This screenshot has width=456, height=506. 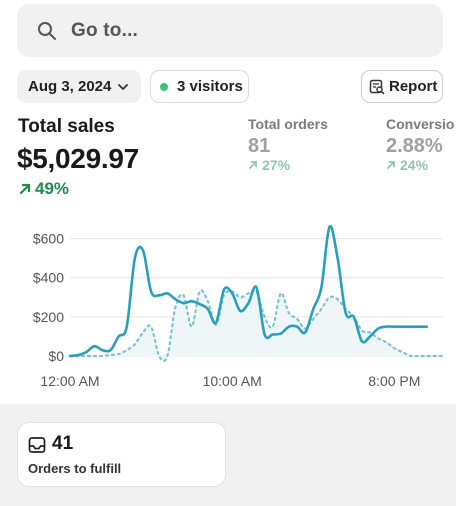 I want to click on total-orders-title: Total orders, so click(x=288, y=124).